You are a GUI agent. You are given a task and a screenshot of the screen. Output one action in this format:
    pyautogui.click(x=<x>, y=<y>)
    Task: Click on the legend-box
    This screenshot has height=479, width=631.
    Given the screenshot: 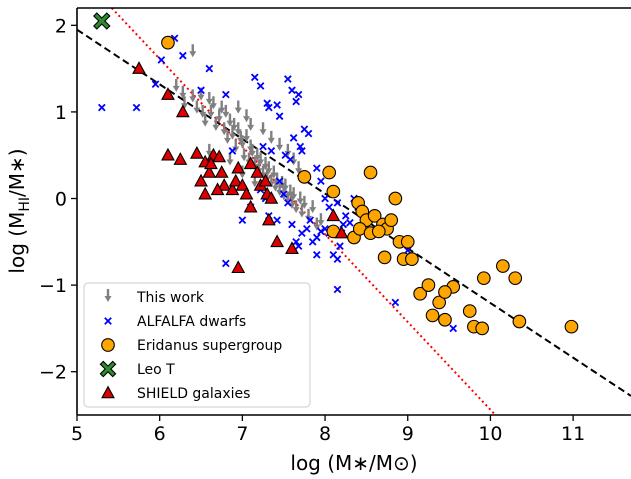 What is the action you would take?
    pyautogui.click(x=197, y=345)
    